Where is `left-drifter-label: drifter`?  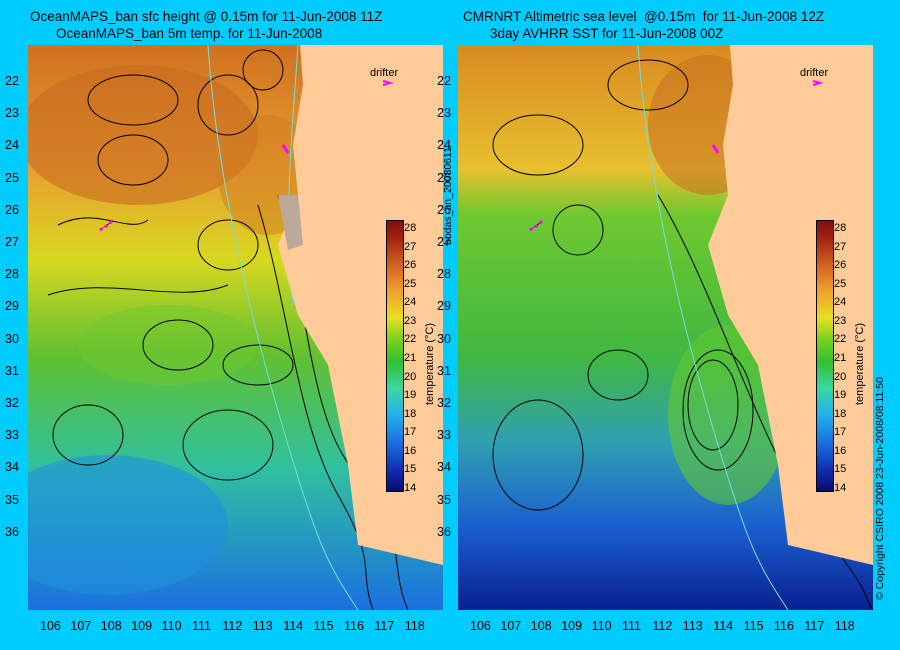 left-drifter-label: drifter is located at coordinates (384, 73).